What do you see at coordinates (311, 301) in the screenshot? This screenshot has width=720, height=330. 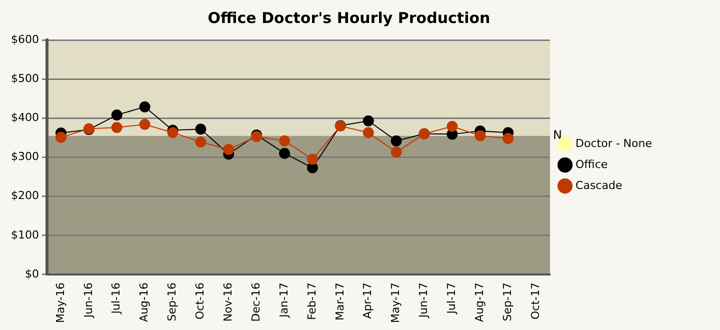 I see `x-tick-label: Feb-17` at bounding box center [311, 301].